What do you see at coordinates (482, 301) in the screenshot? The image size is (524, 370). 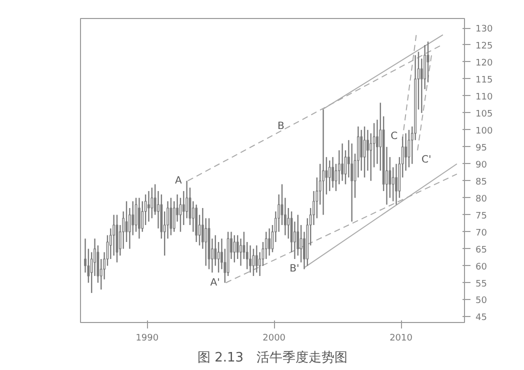 I see `y-tick-label: 50` at bounding box center [482, 301].